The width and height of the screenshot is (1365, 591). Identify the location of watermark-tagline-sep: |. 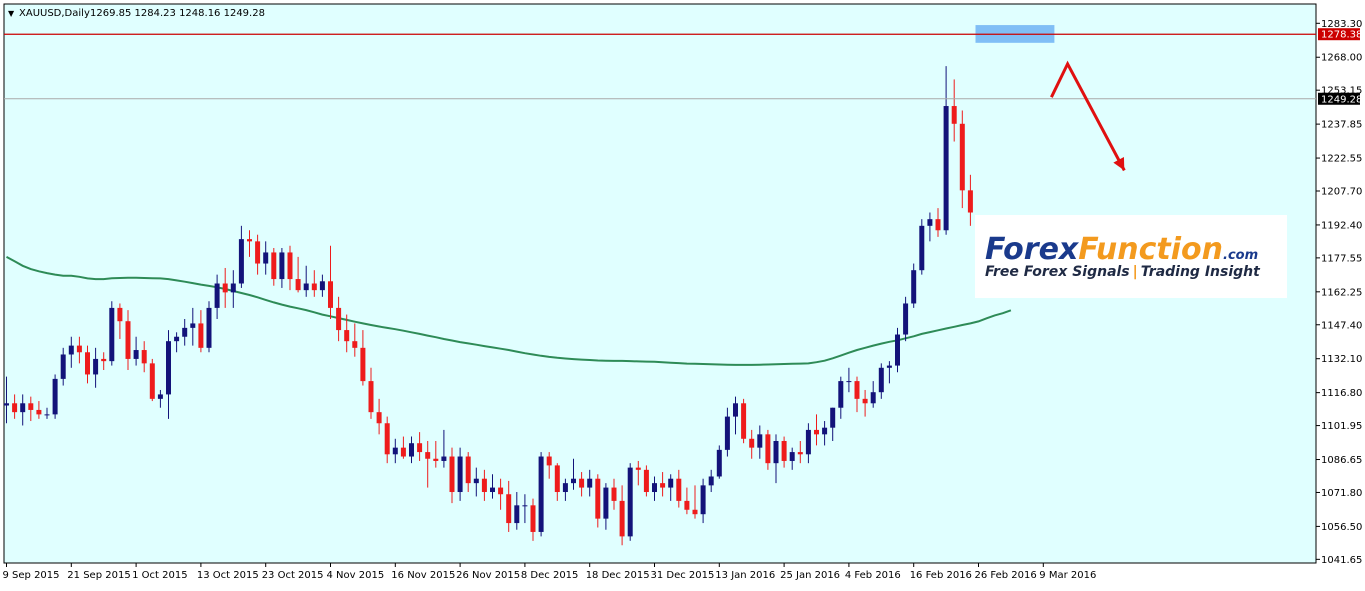
(1135, 272).